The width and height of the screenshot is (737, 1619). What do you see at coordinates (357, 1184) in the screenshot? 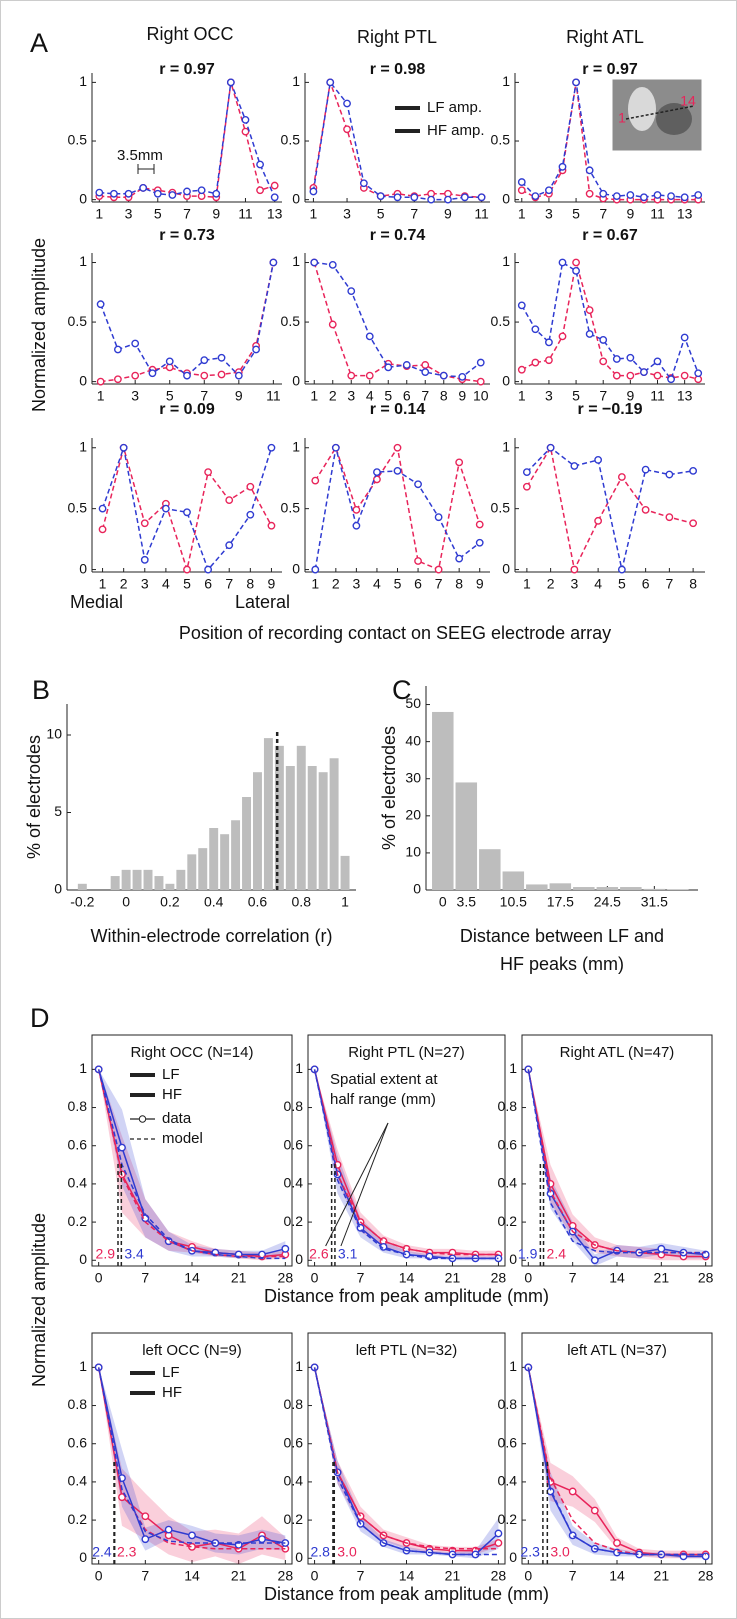
I see `annotation-arrow` at bounding box center [357, 1184].